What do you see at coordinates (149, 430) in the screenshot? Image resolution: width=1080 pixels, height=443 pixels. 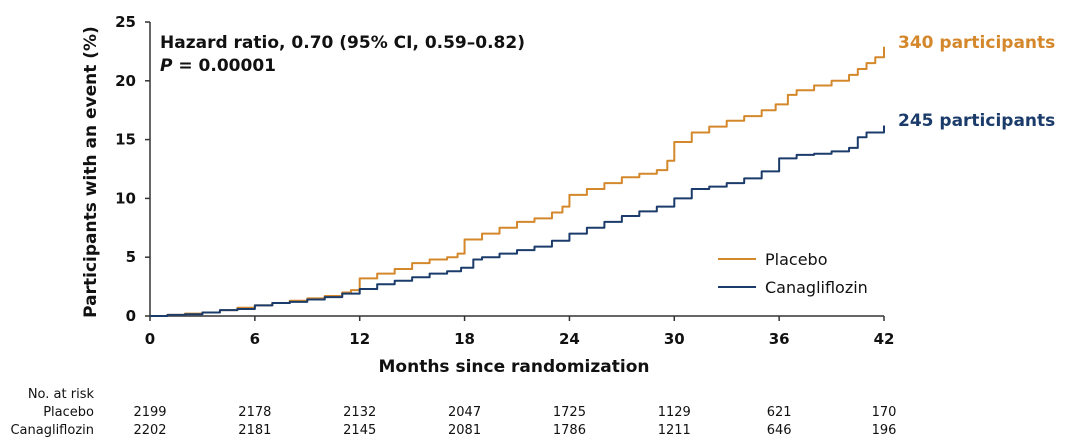 I see `risk-value-canagliflozin: 2202` at bounding box center [149, 430].